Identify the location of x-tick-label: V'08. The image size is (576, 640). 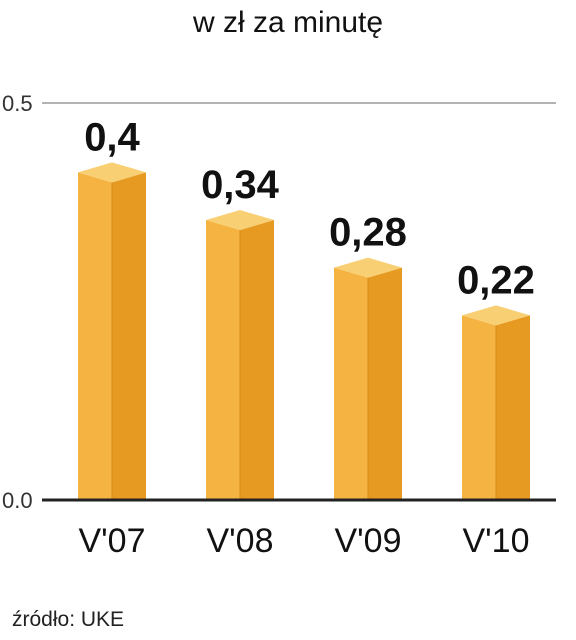
(240, 541).